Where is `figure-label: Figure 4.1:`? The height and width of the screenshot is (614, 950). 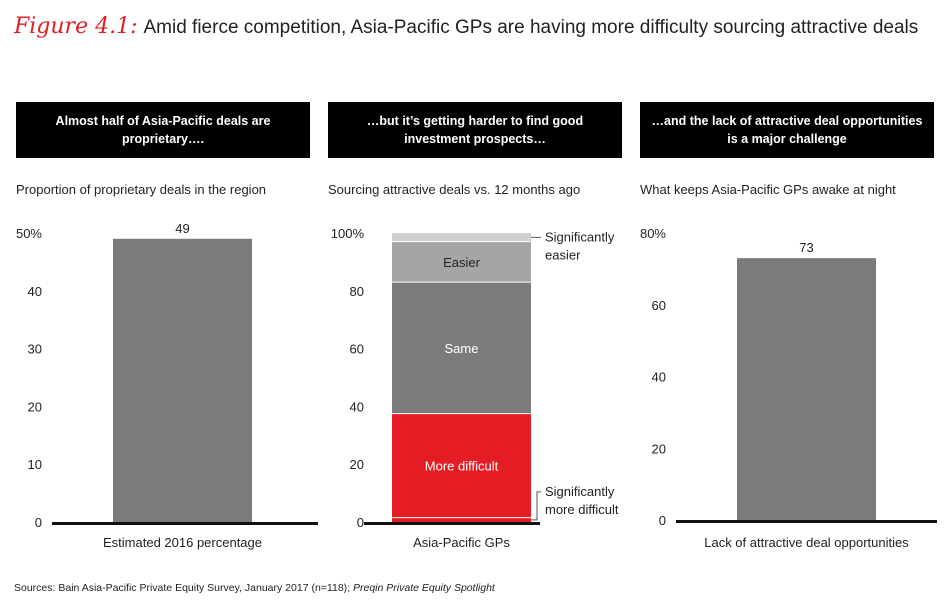 figure-label: Figure 4.1: is located at coordinates (76, 26).